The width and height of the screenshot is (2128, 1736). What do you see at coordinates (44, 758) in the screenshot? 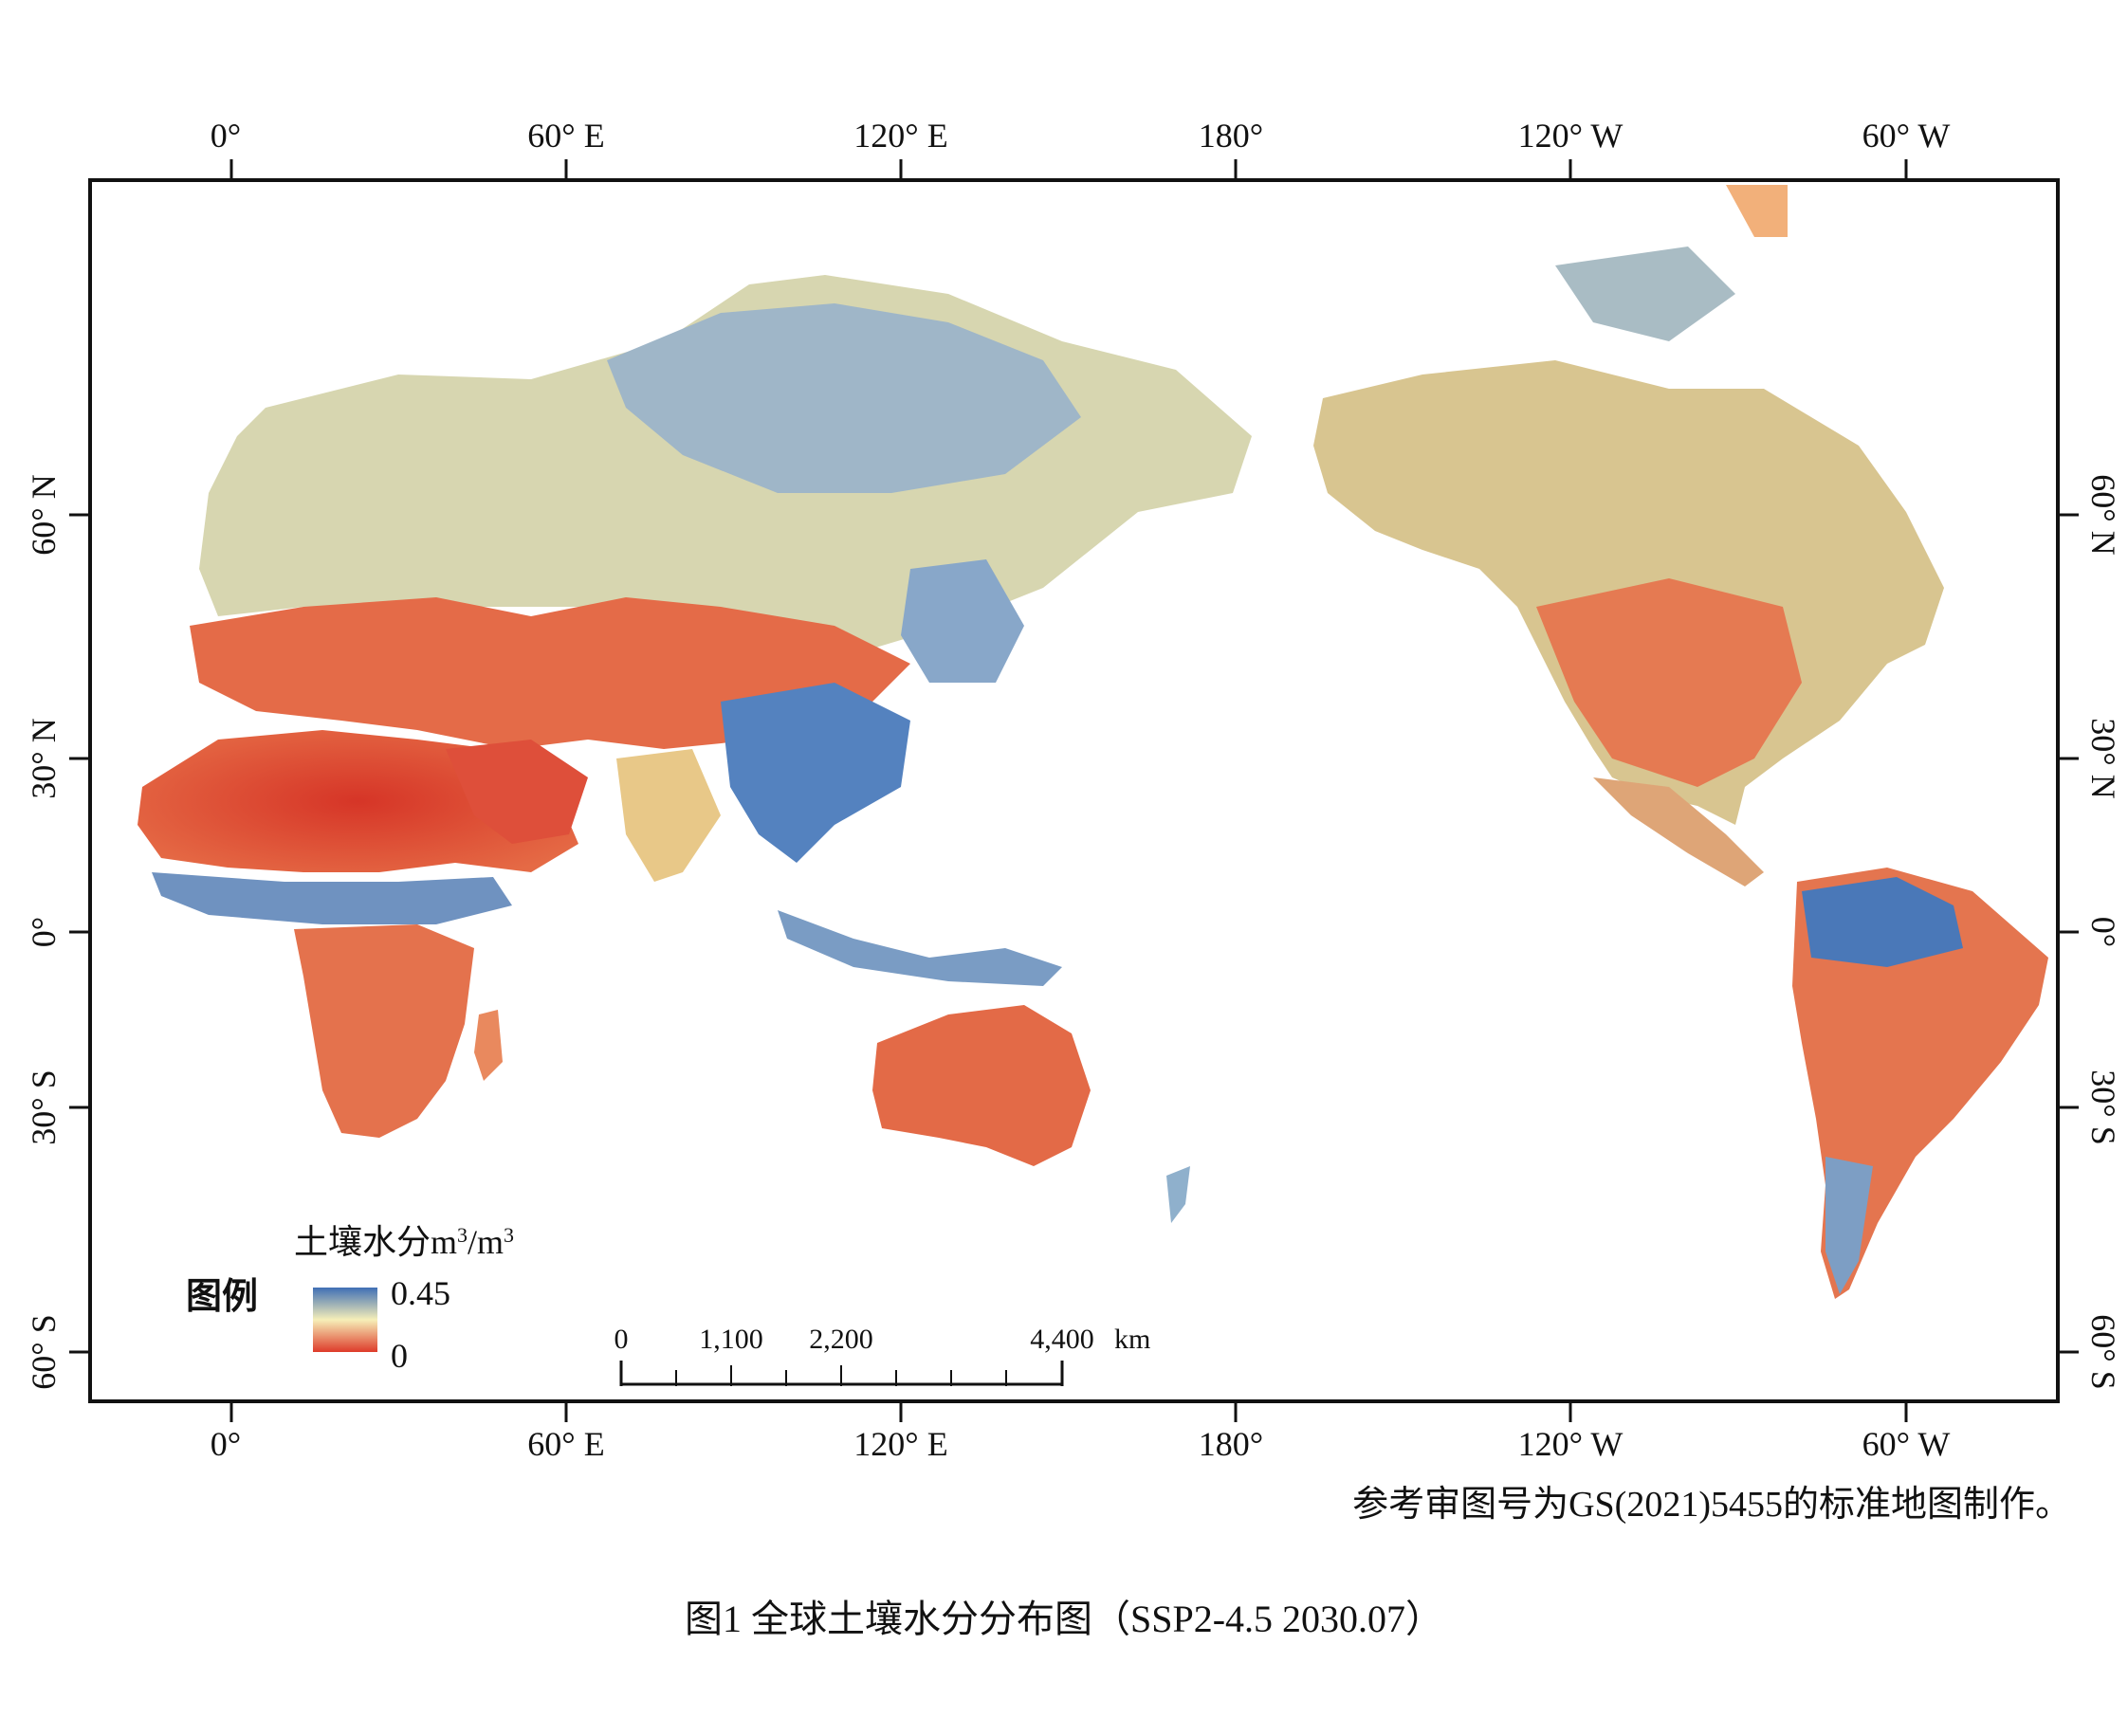
I see `left-label-30n: 30° N` at bounding box center [44, 758].